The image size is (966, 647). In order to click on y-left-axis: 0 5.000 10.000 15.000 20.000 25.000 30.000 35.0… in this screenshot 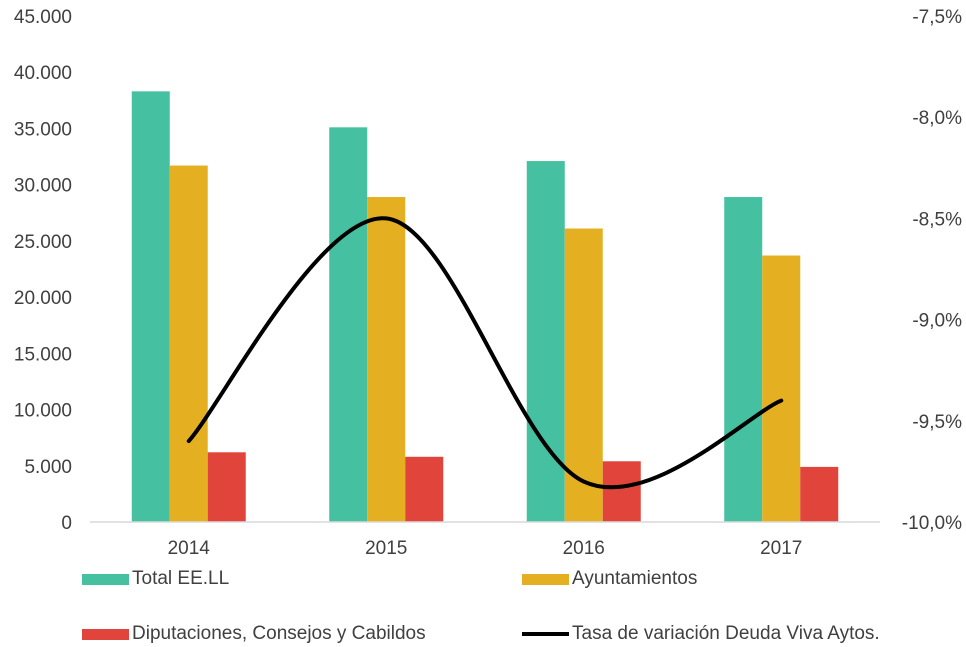, I will do `click(43, 270)`.